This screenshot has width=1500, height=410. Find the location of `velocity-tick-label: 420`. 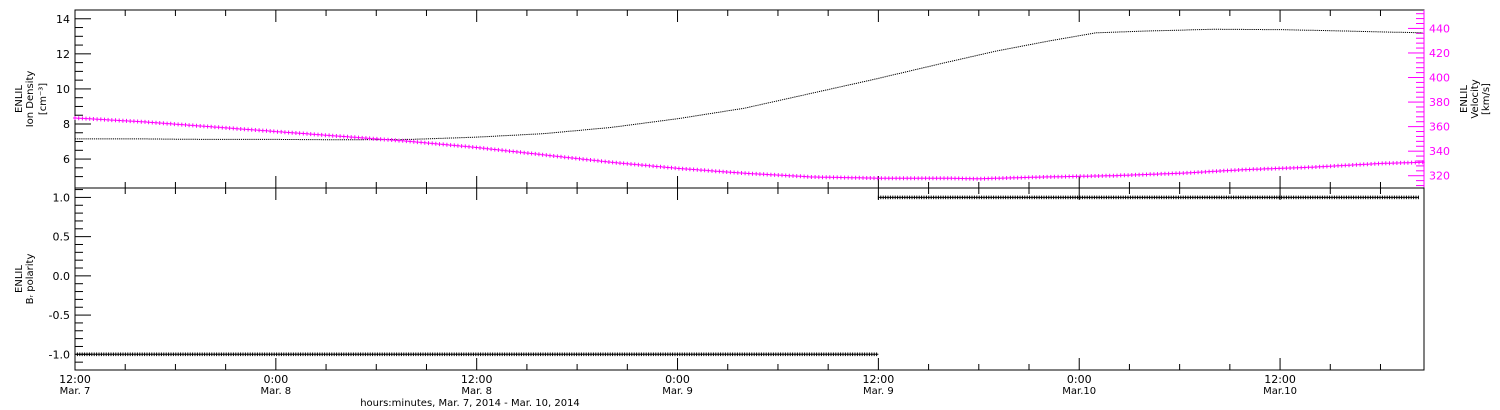

velocity-tick-label: 420 is located at coordinates (1439, 53).